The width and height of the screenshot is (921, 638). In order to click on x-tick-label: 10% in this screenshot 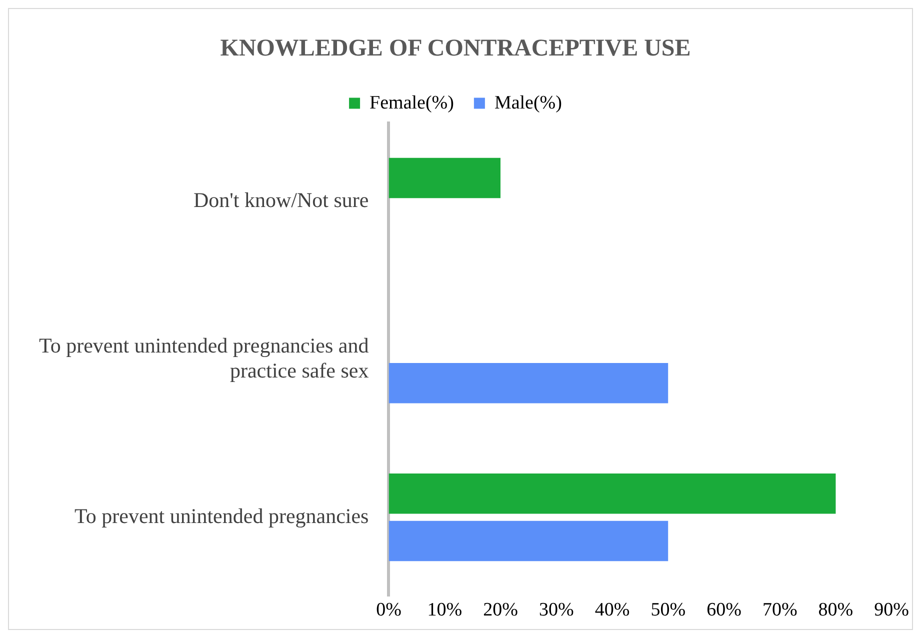, I will do `click(444, 610)`.